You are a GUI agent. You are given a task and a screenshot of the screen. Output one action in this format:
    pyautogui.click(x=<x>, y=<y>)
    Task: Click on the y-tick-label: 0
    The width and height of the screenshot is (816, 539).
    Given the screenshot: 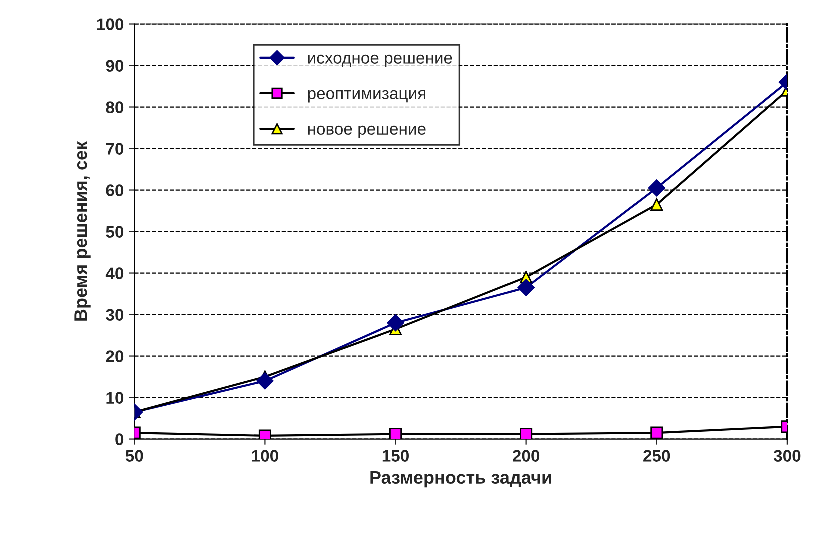 What is the action you would take?
    pyautogui.click(x=120, y=440)
    